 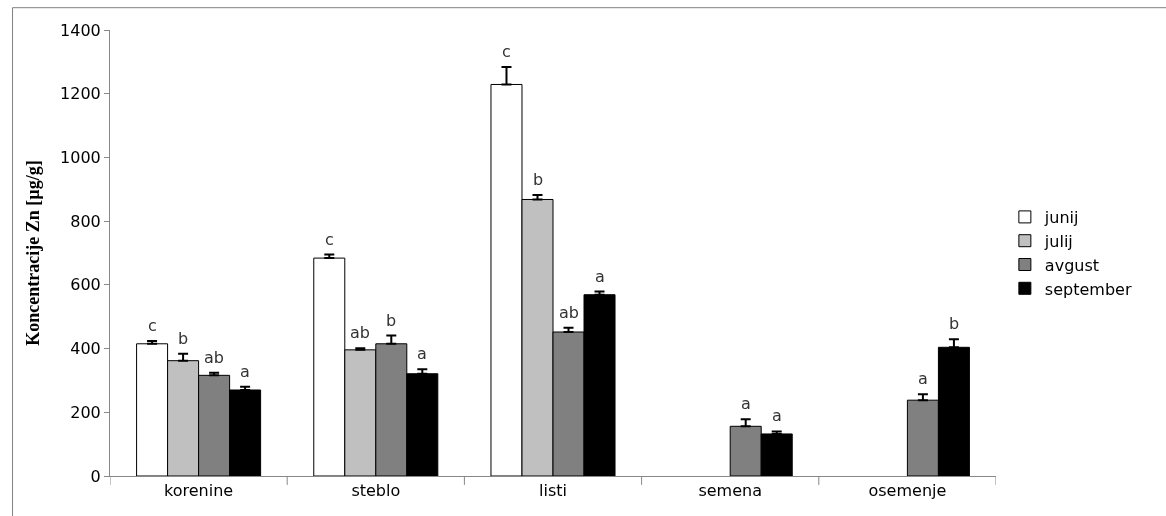 I want to click on x-tick-label: osemenje, so click(x=907, y=491).